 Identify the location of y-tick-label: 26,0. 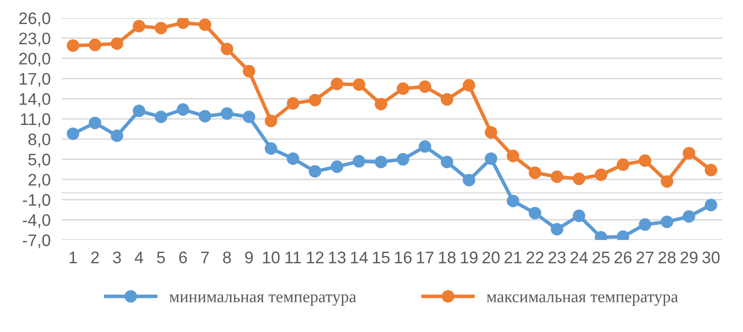
(34, 19).